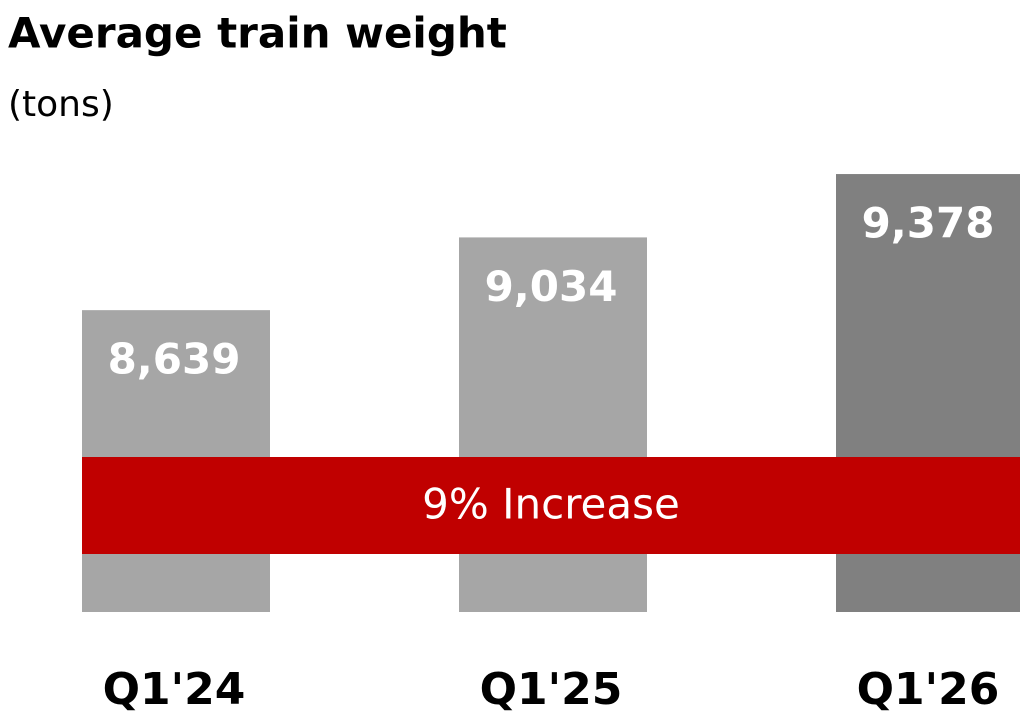 The height and width of the screenshot is (721, 1020). What do you see at coordinates (174, 689) in the screenshot?
I see `x-tick-label: Q1'24` at bounding box center [174, 689].